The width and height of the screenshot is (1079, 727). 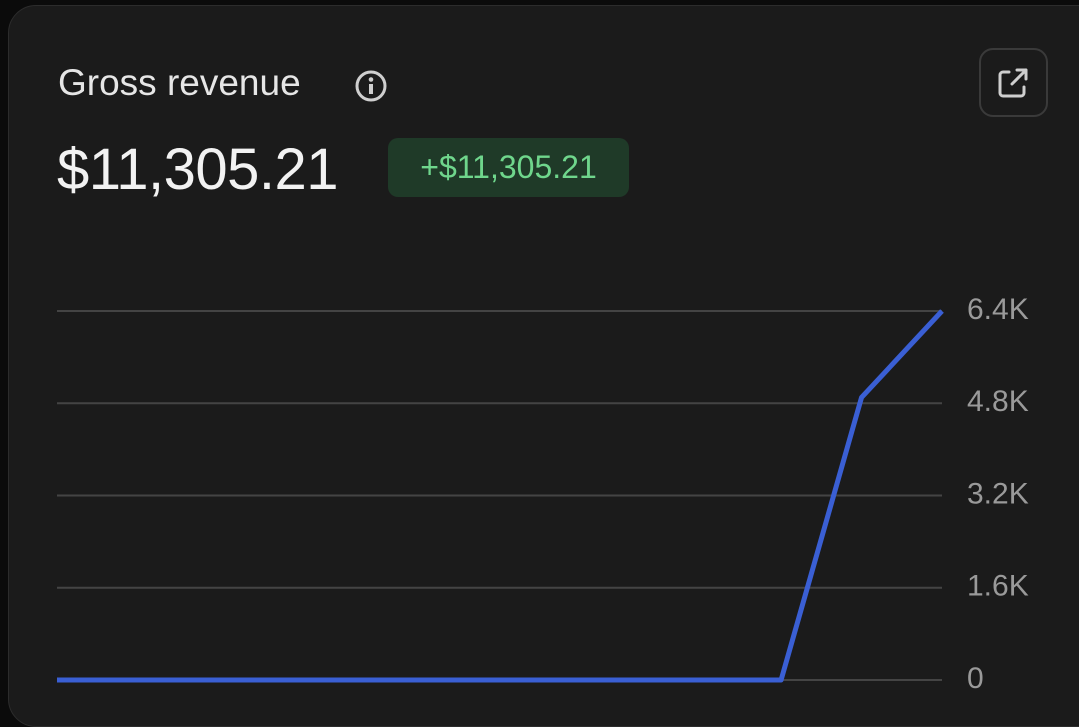 I want to click on change-badge: +$11,305.21, so click(x=508, y=167).